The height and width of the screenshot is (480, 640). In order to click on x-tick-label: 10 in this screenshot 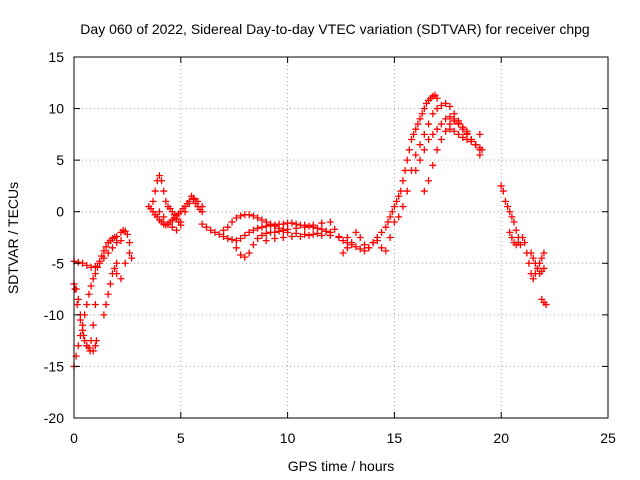, I will do `click(288, 438)`.